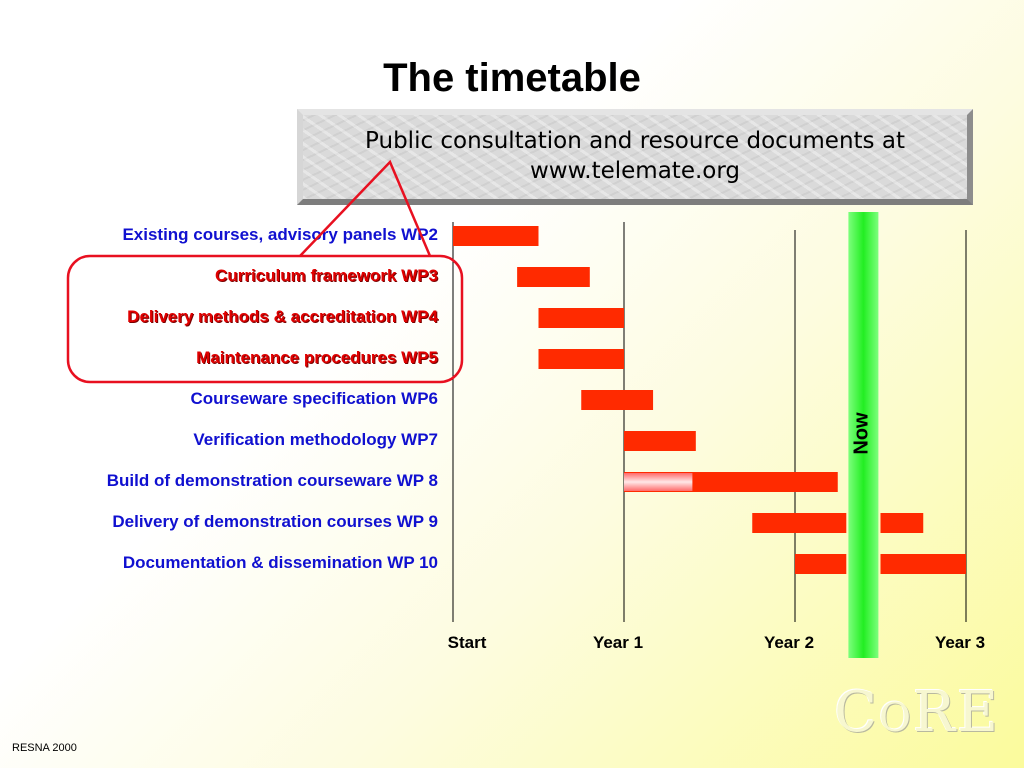 The width and height of the screenshot is (1024, 768). Describe the element at coordinates (512, 78) in the screenshot. I see `page-title: The timetable` at that location.